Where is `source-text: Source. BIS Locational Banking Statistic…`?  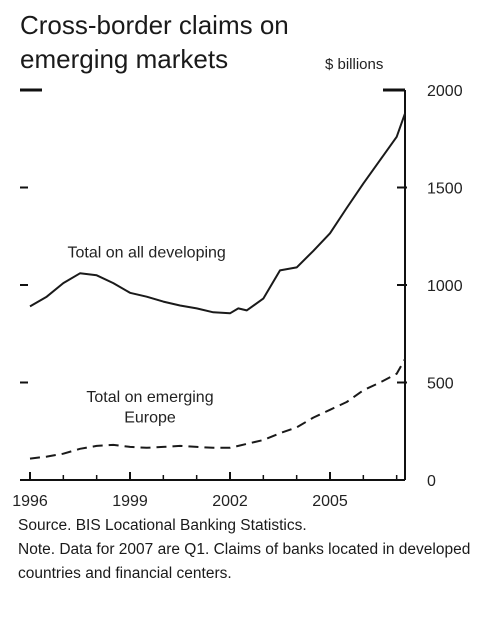 source-text: Source. BIS Locational Banking Statistic… is located at coordinates (162, 525).